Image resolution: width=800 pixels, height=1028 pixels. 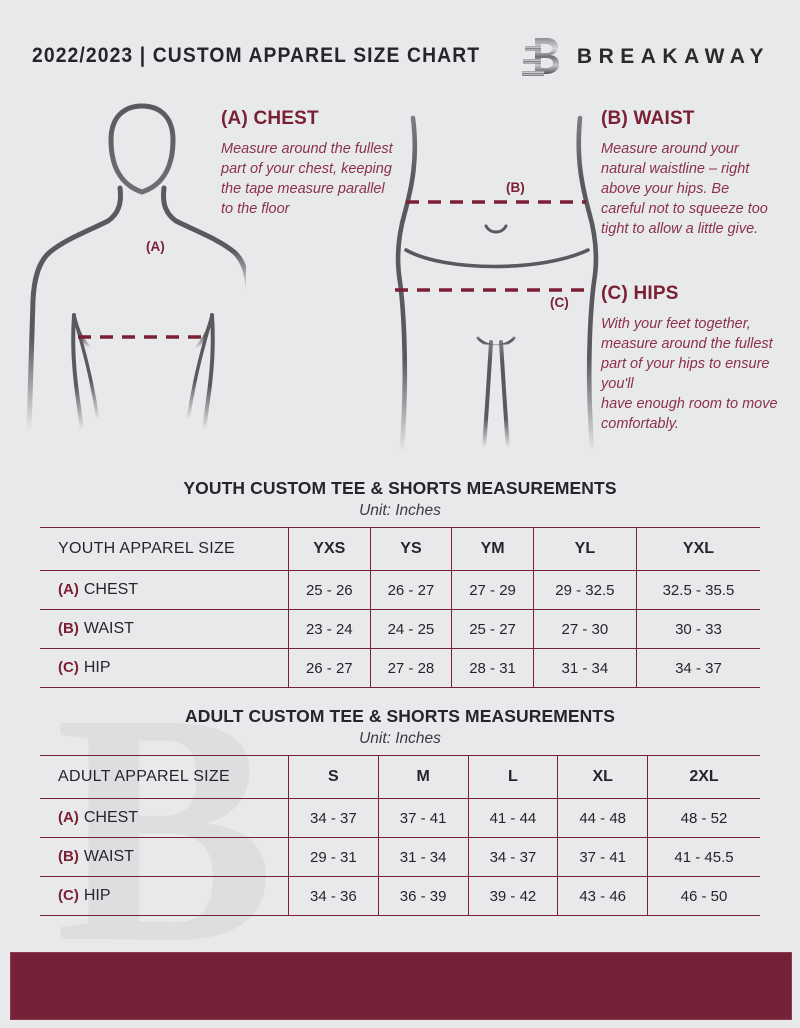 What do you see at coordinates (423, 896) in the screenshot?
I see `adult-hip-1: 36 - 39` at bounding box center [423, 896].